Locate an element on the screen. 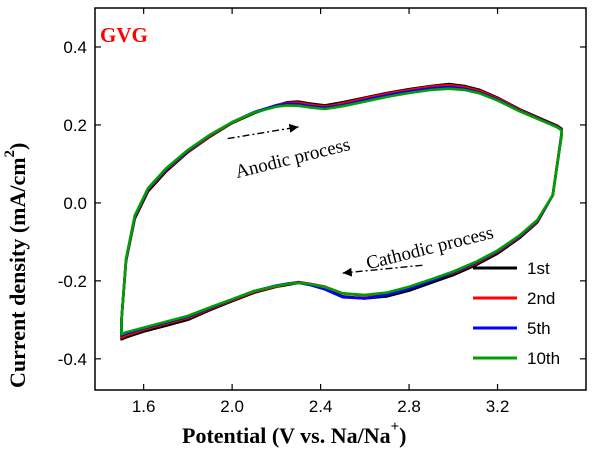 The height and width of the screenshot is (453, 593). y-tick-label: 0.2 is located at coordinates (75, 125).